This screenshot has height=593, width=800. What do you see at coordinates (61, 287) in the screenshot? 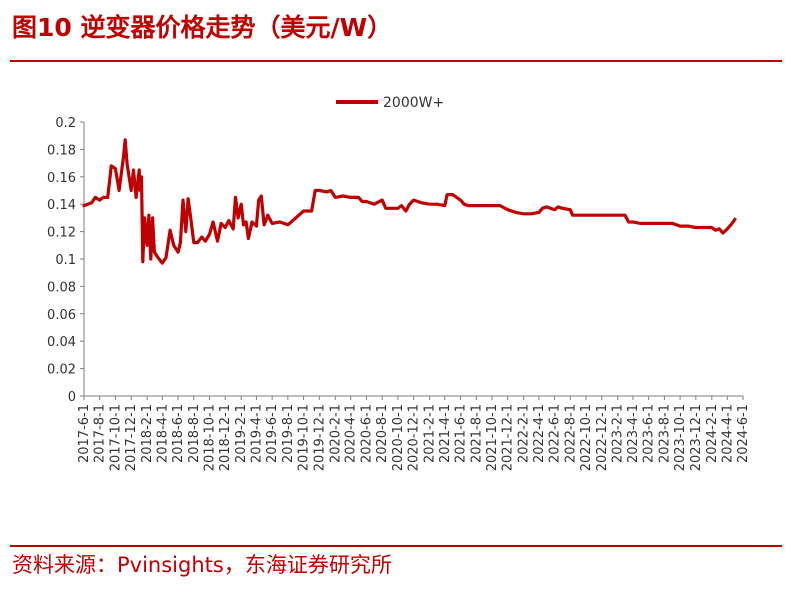
I see `y-tick-label: 0.08` at bounding box center [61, 287].